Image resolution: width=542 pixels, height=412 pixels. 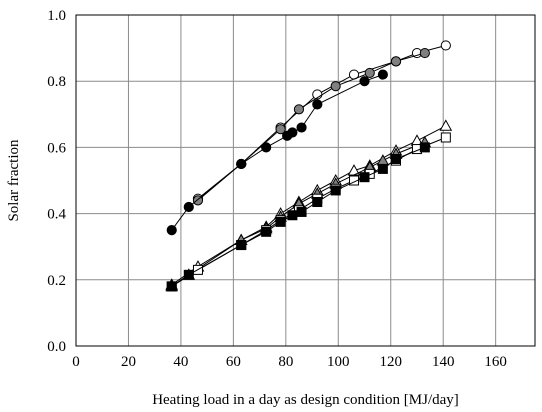 I want to click on x-tick-label: 120, so click(x=390, y=362).